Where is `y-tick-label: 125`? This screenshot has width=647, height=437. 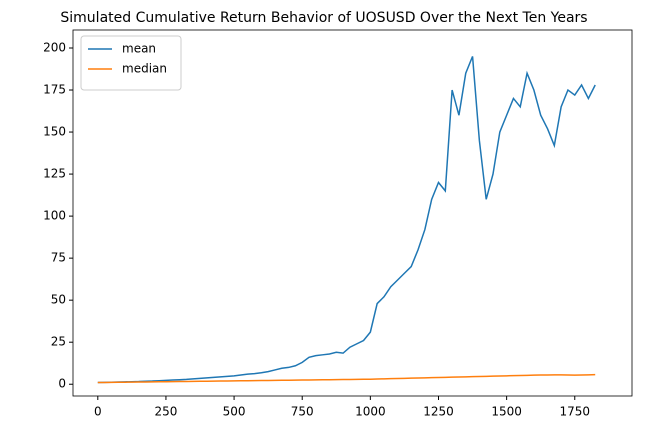 y-tick-label: 125 is located at coordinates (54, 174).